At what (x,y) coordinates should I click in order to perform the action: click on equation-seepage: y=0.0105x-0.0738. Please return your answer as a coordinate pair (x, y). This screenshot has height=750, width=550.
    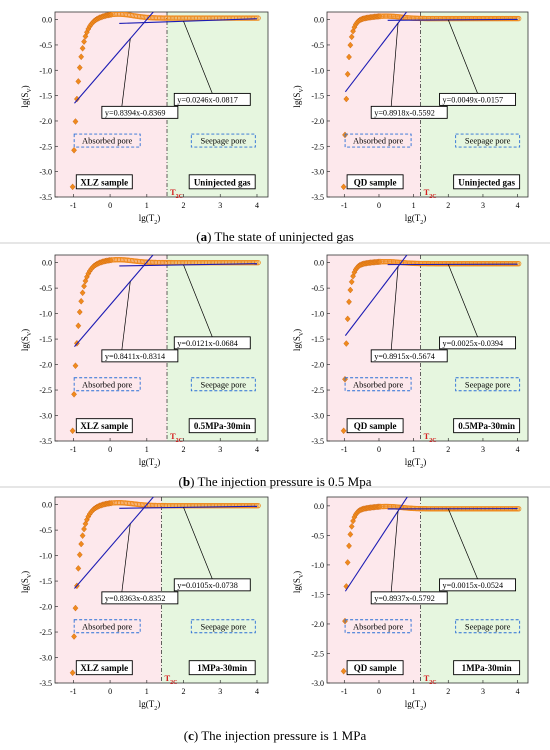
    Looking at the image, I should click on (207, 585).